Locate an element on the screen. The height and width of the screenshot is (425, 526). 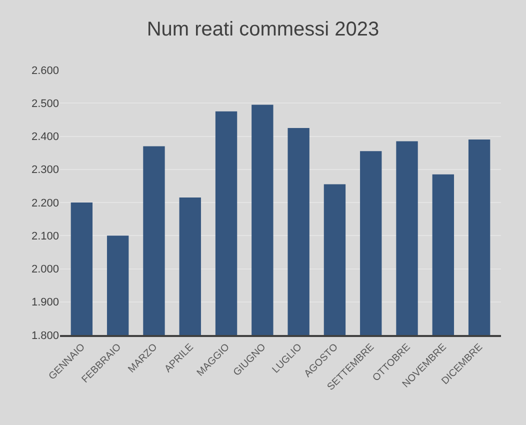
y-tick-label: 2.300 is located at coordinates (45, 170).